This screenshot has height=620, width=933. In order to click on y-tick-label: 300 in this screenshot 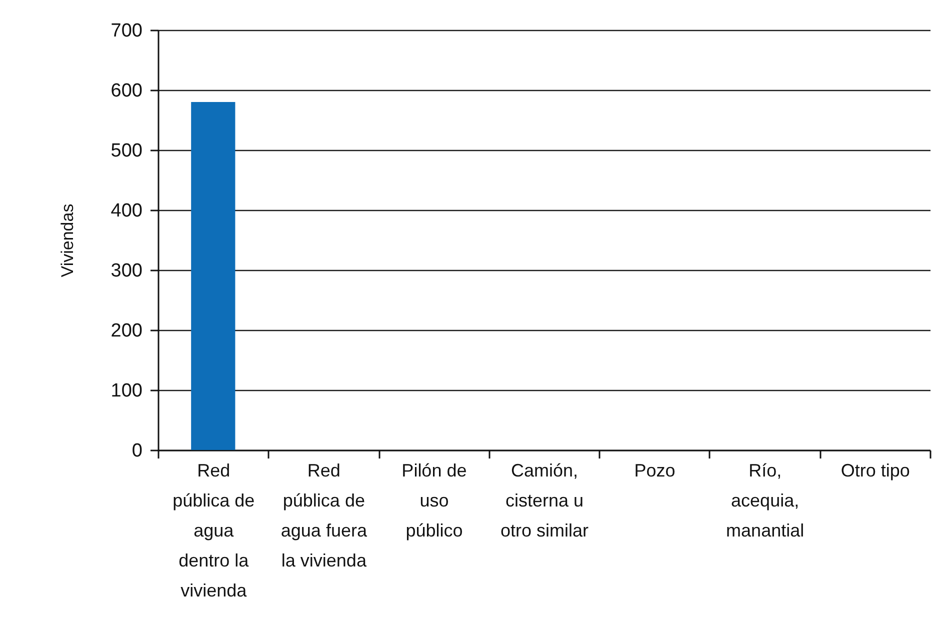, I will do `click(126, 271)`.